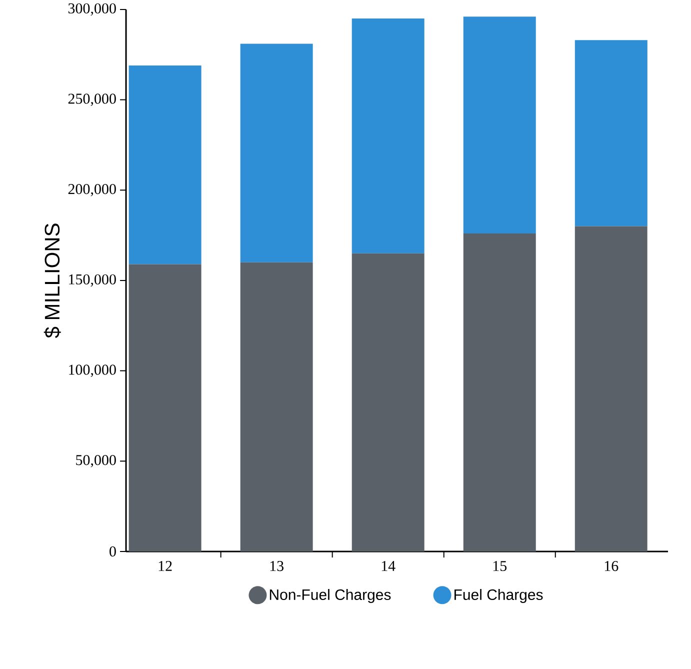 This screenshot has width=691, height=669. I want to click on x-tick-label: 15, so click(500, 566).